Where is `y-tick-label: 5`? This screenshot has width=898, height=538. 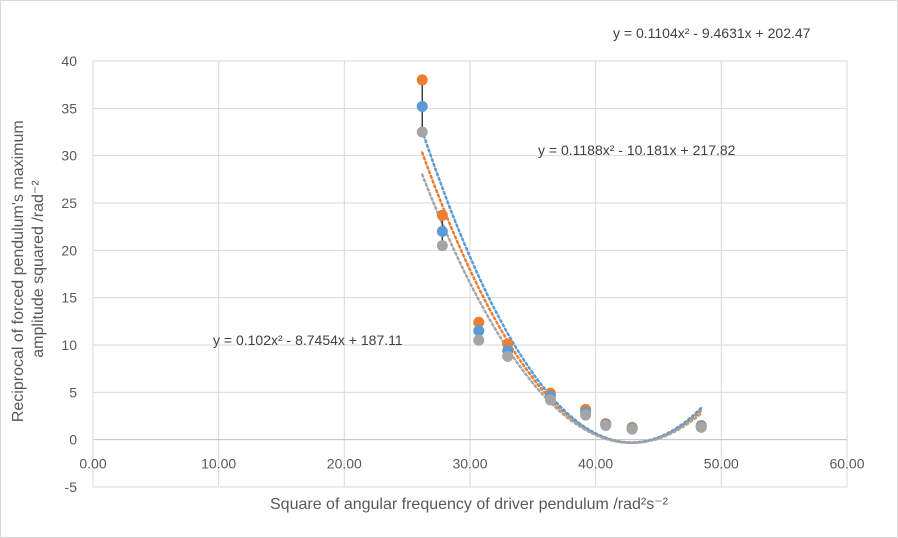
y-tick-label: 5 is located at coordinates (73, 392).